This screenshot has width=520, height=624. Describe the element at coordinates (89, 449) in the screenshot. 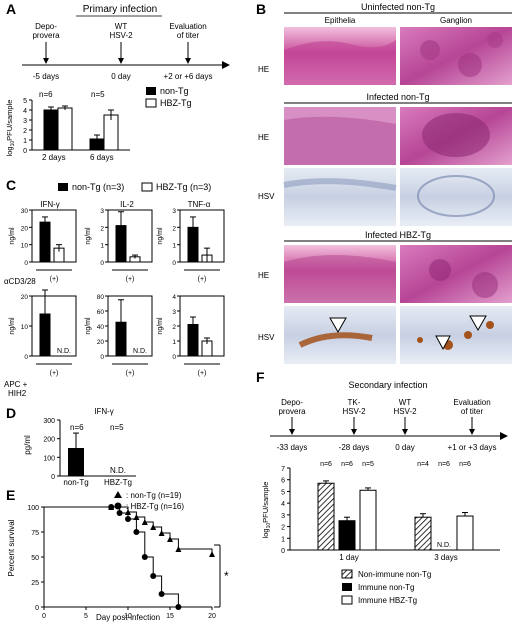

I see `d-chart: 0 100 200 300` at that location.